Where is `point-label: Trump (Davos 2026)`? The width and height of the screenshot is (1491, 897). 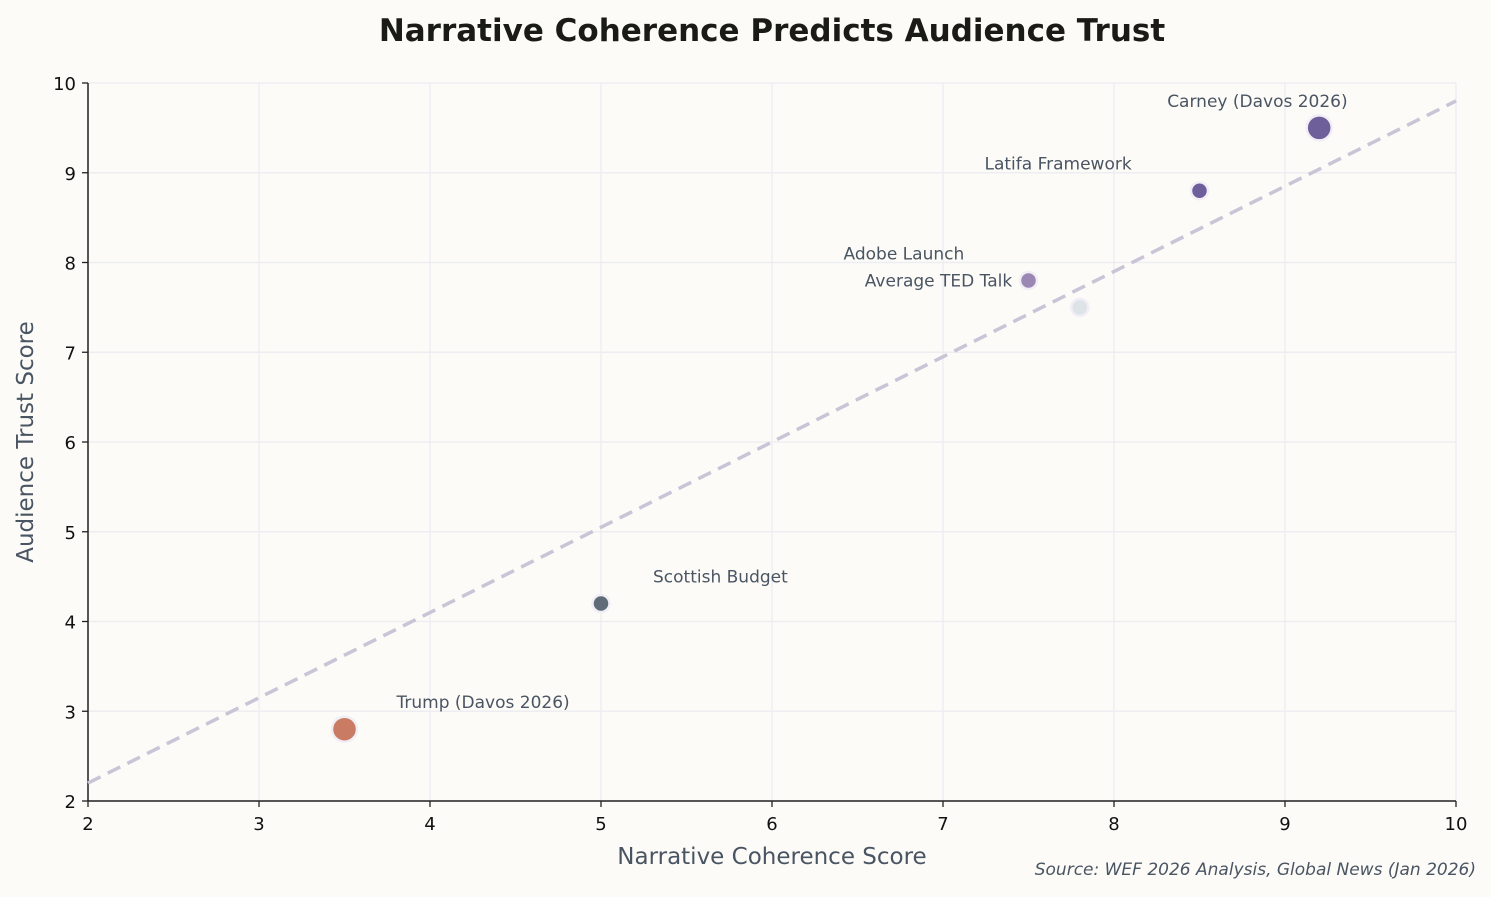 point-label: Trump (Davos 2026) is located at coordinates (483, 703).